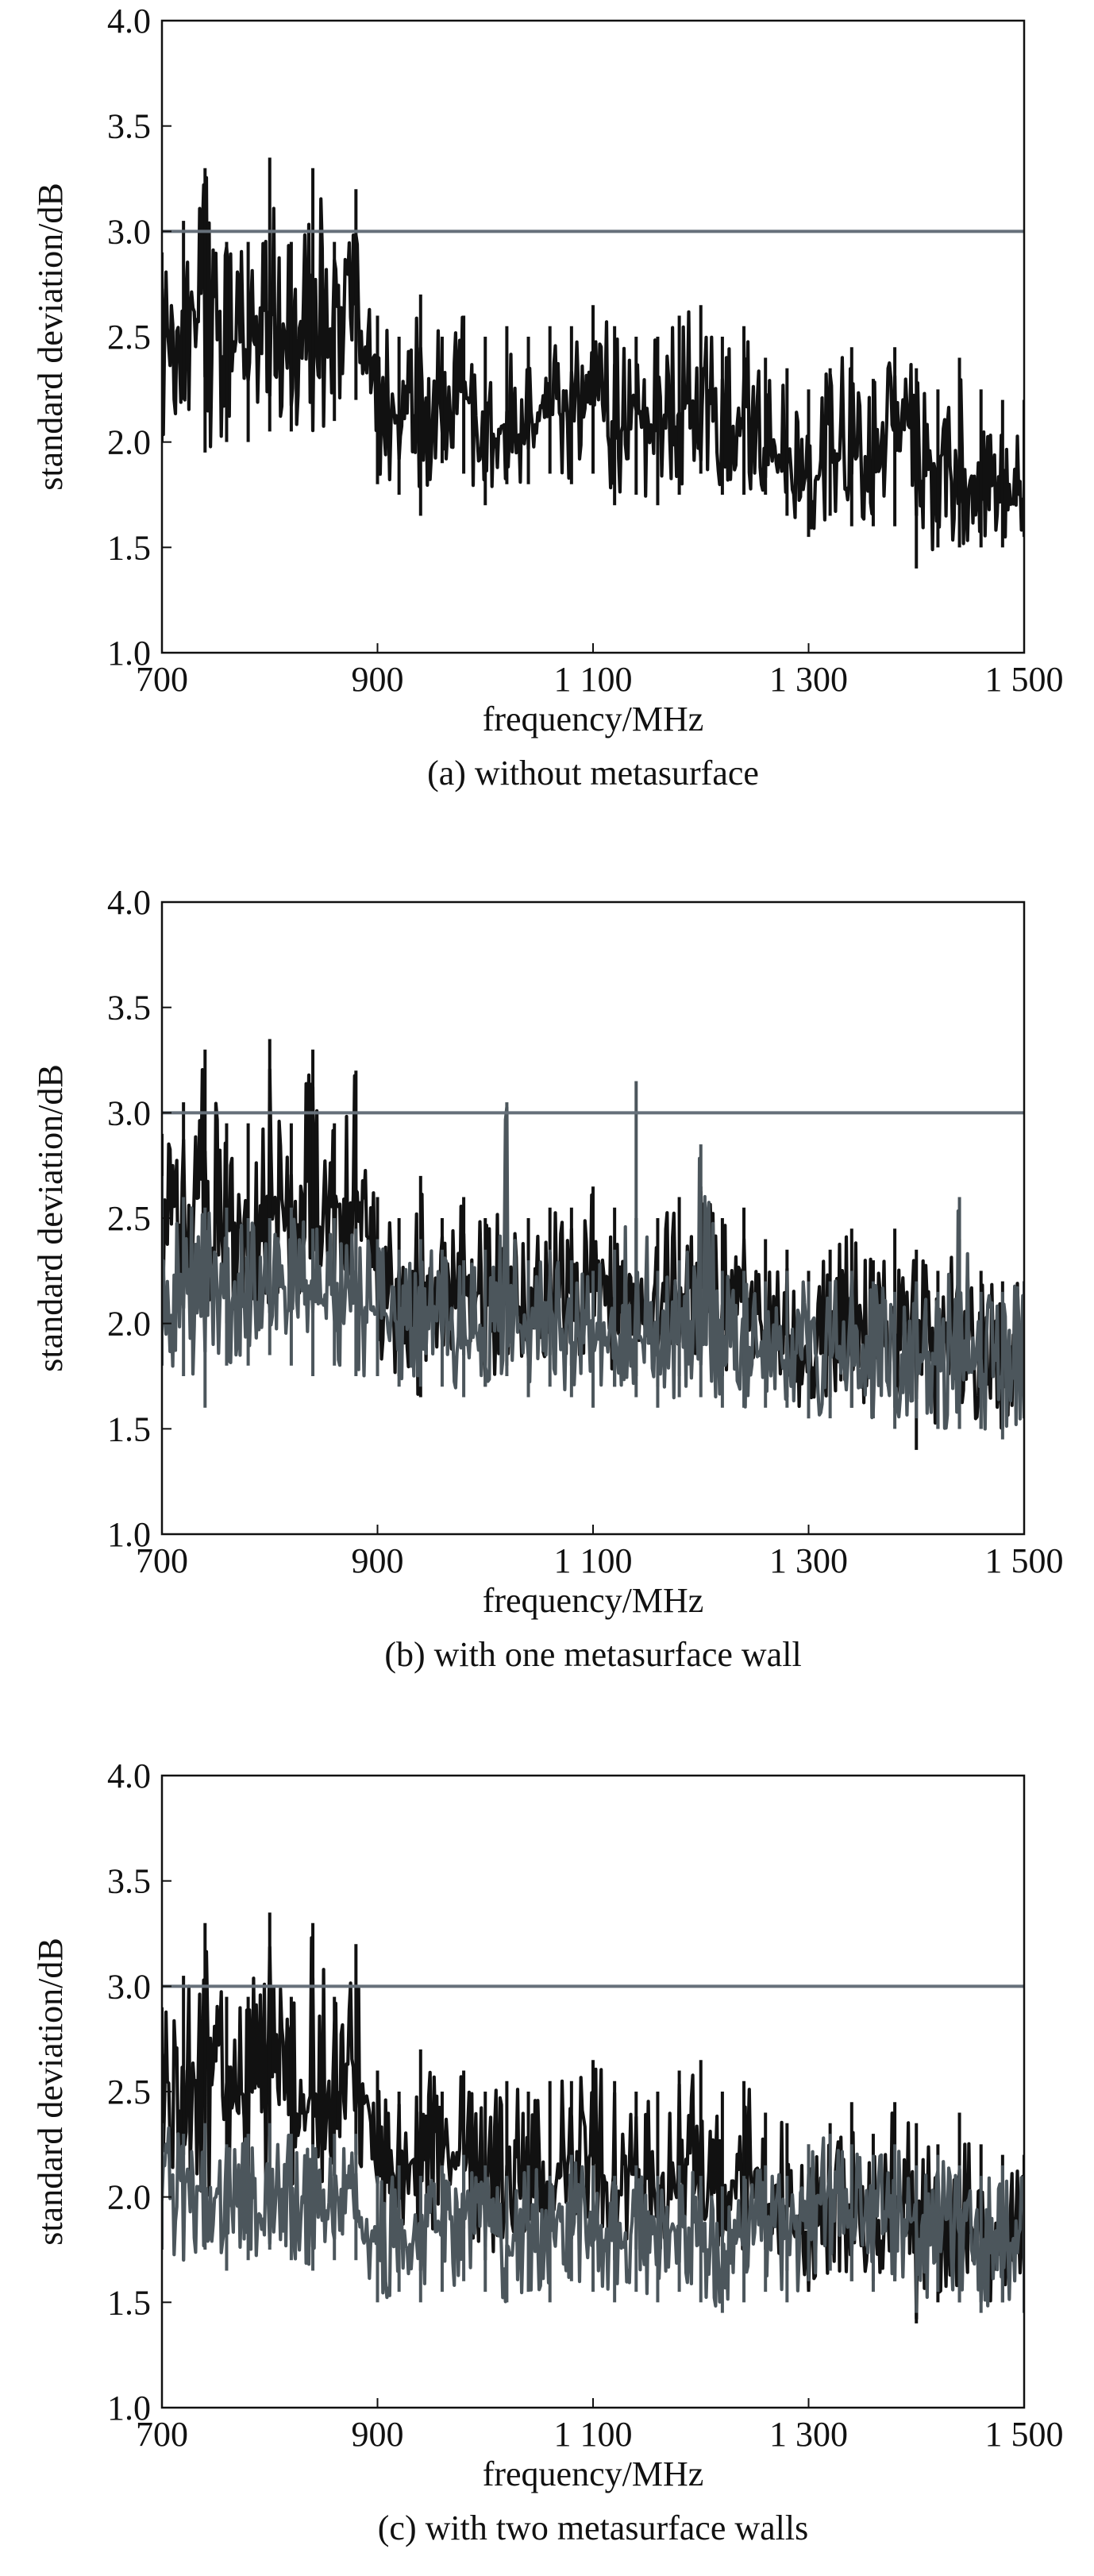 This screenshot has width=1094, height=2576. What do you see at coordinates (129, 1776) in the screenshot?
I see `y-tick-label-c-6: 4.0` at bounding box center [129, 1776].